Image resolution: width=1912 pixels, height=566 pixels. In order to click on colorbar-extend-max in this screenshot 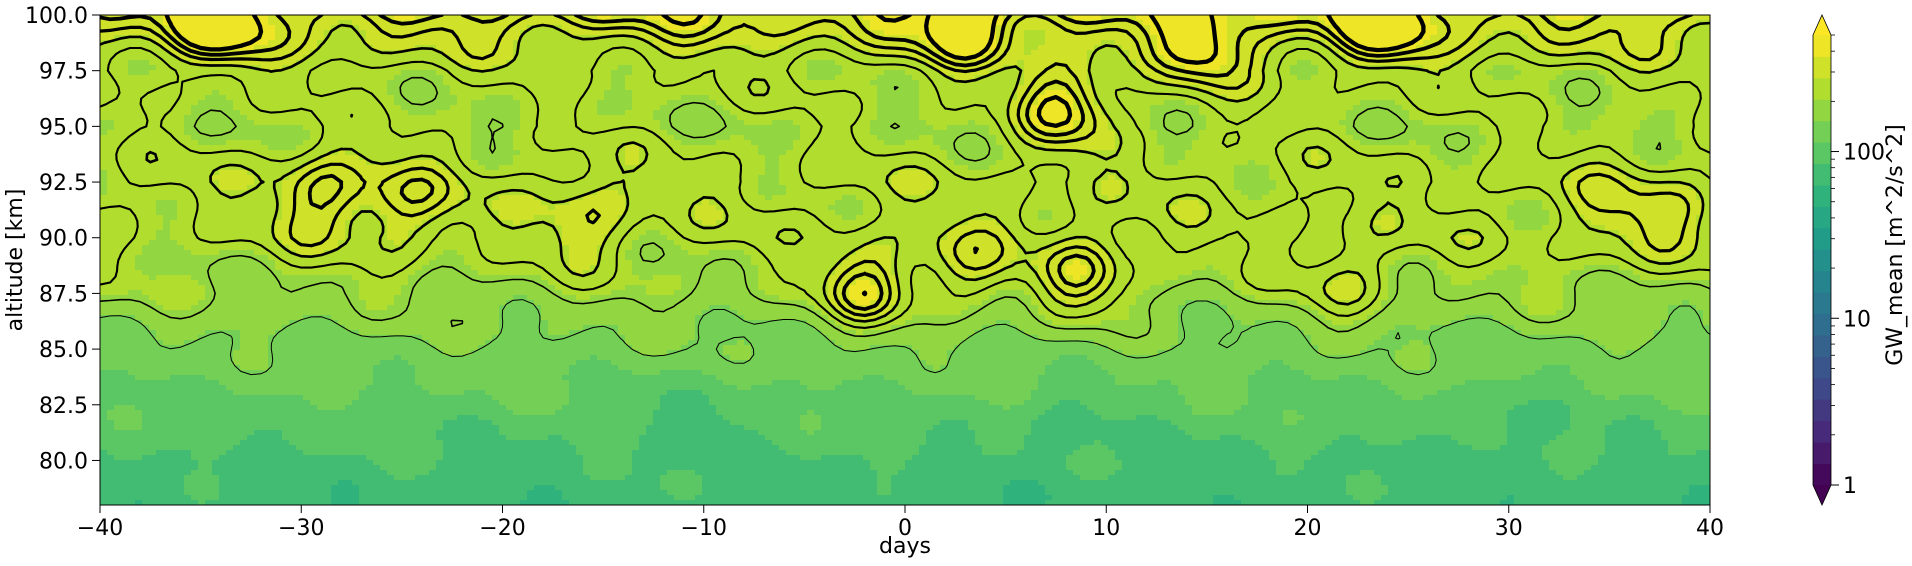, I will do `click(1822, 25)`.